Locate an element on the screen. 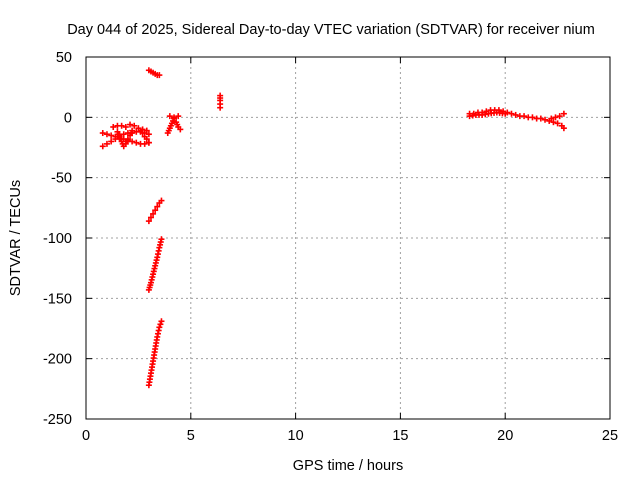 This screenshot has width=640, height=480. x-tick-label: 0 is located at coordinates (86, 436).